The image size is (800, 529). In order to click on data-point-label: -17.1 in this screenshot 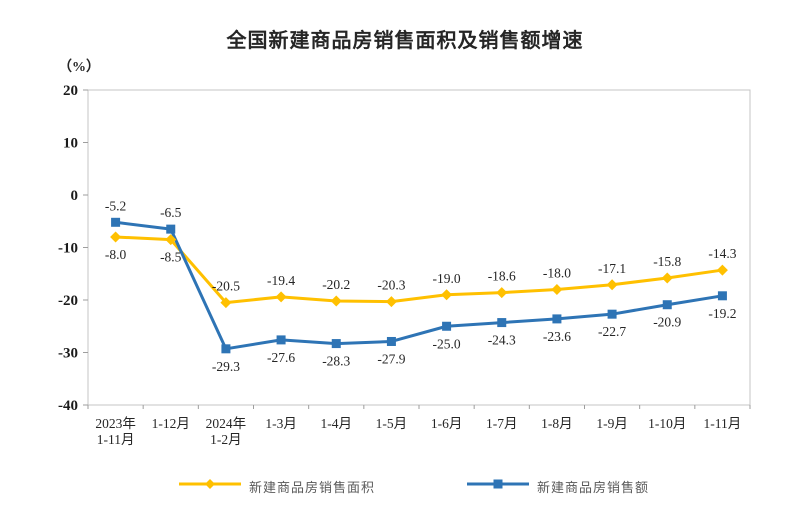, I will do `click(612, 268)`.